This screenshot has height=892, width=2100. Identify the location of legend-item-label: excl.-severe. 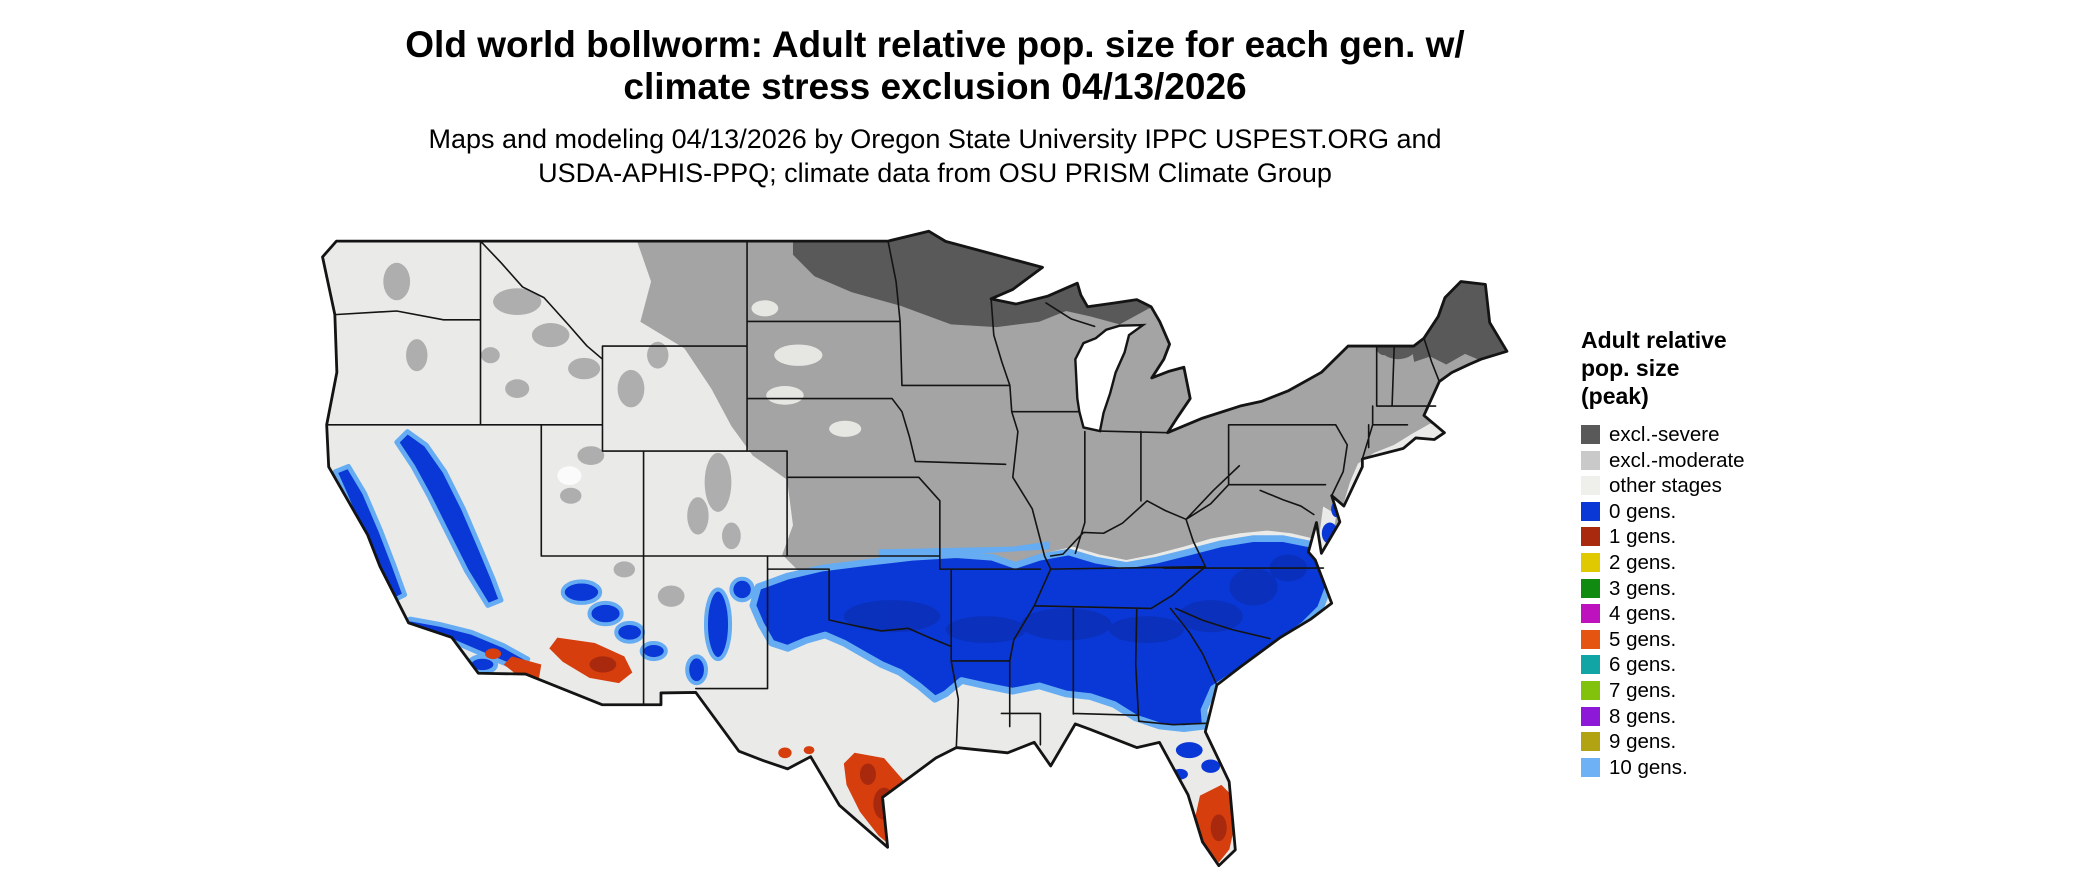
(1664, 434).